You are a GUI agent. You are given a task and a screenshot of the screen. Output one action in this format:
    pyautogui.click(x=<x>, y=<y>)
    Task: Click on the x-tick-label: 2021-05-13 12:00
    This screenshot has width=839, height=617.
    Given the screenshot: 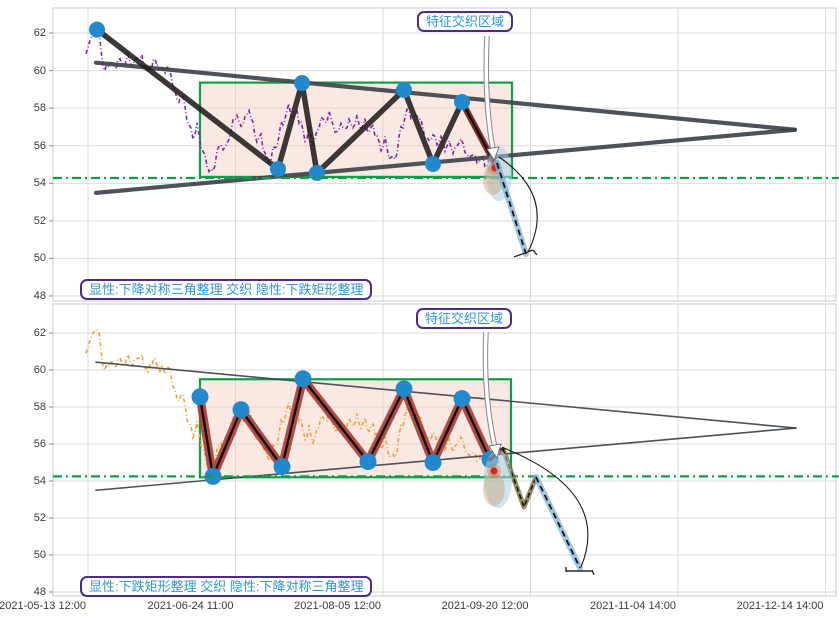 What is the action you would take?
    pyautogui.click(x=43, y=606)
    